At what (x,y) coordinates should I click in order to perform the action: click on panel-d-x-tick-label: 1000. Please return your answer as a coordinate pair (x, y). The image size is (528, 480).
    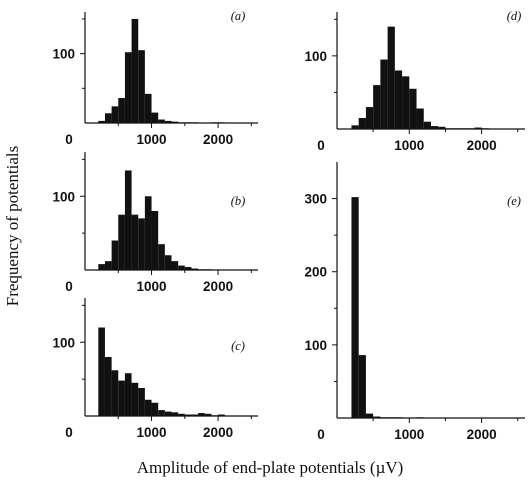
    Looking at the image, I should click on (409, 145).